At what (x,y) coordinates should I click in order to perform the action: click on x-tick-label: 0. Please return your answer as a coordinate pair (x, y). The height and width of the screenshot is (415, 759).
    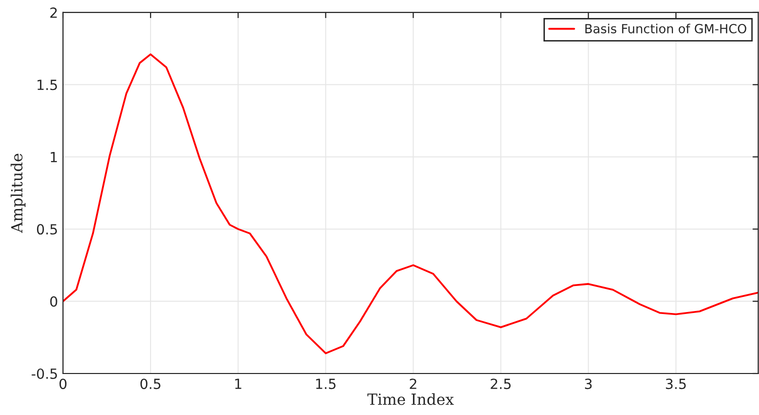
    Looking at the image, I should click on (62, 384).